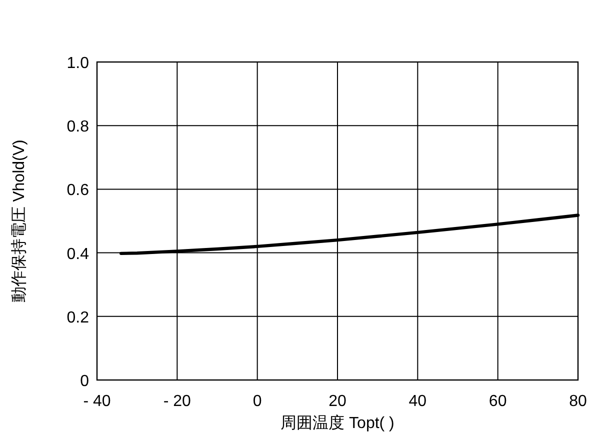  What do you see at coordinates (337, 401) in the screenshot?
I see `x-tick-label: 20` at bounding box center [337, 401].